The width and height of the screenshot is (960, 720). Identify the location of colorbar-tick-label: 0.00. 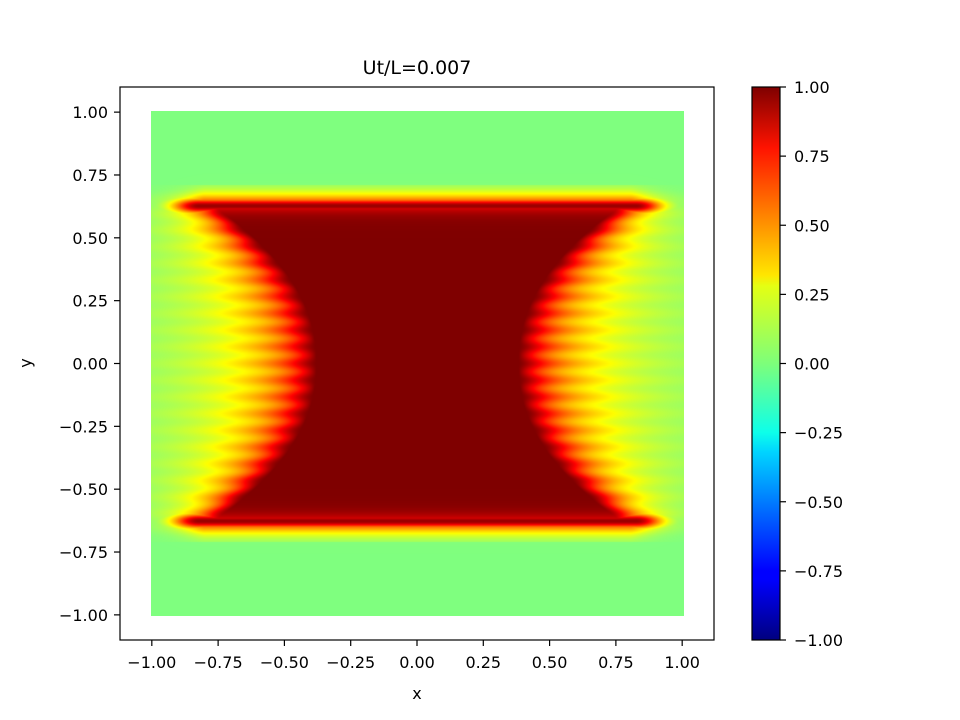
(812, 364).